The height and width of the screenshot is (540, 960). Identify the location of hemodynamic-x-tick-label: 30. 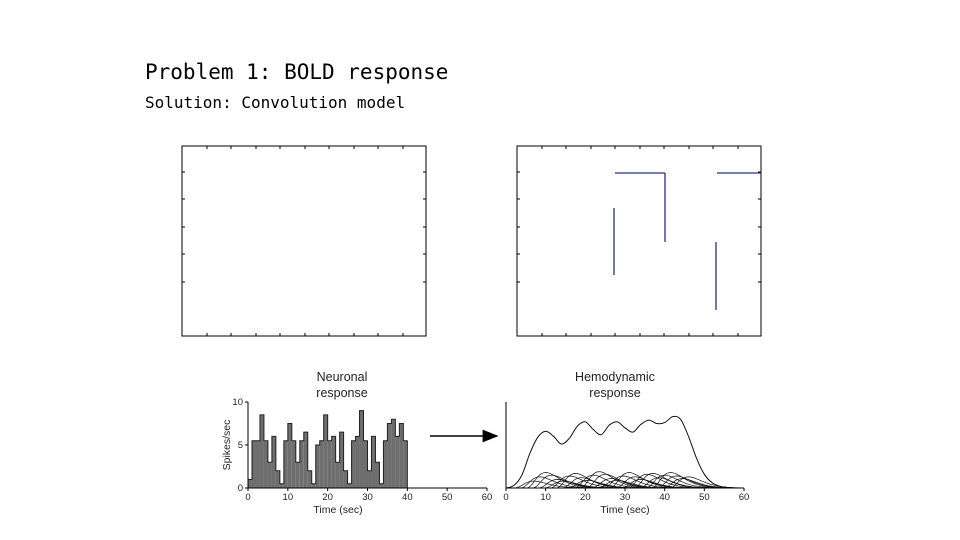
(625, 497).